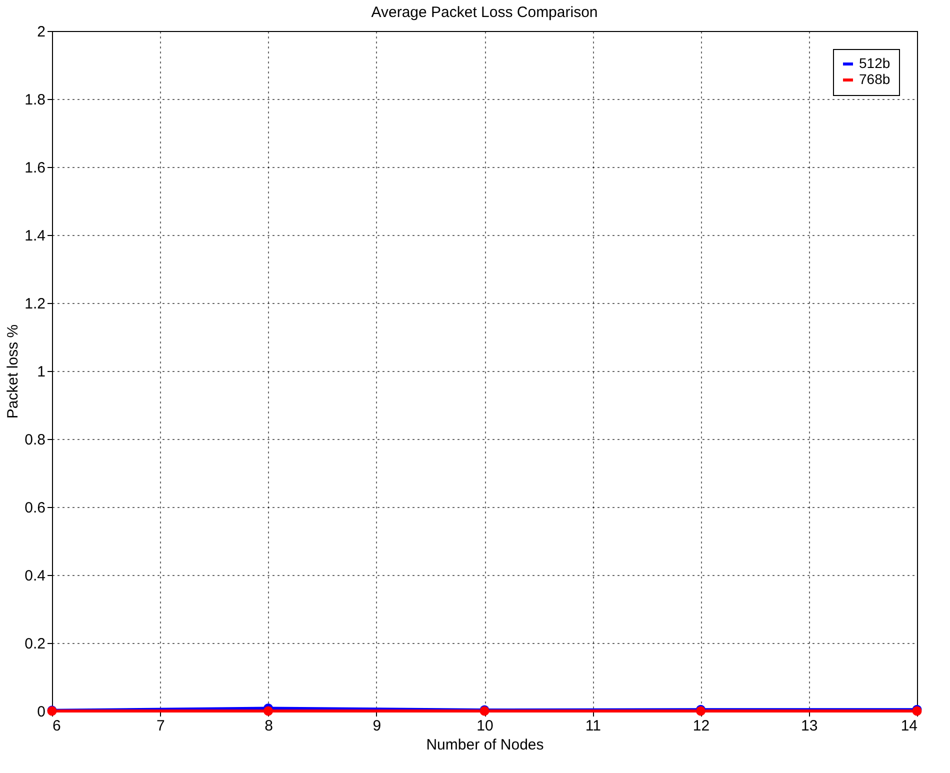 The image size is (950, 773). I want to click on y-tick-label: 0, so click(41, 712).